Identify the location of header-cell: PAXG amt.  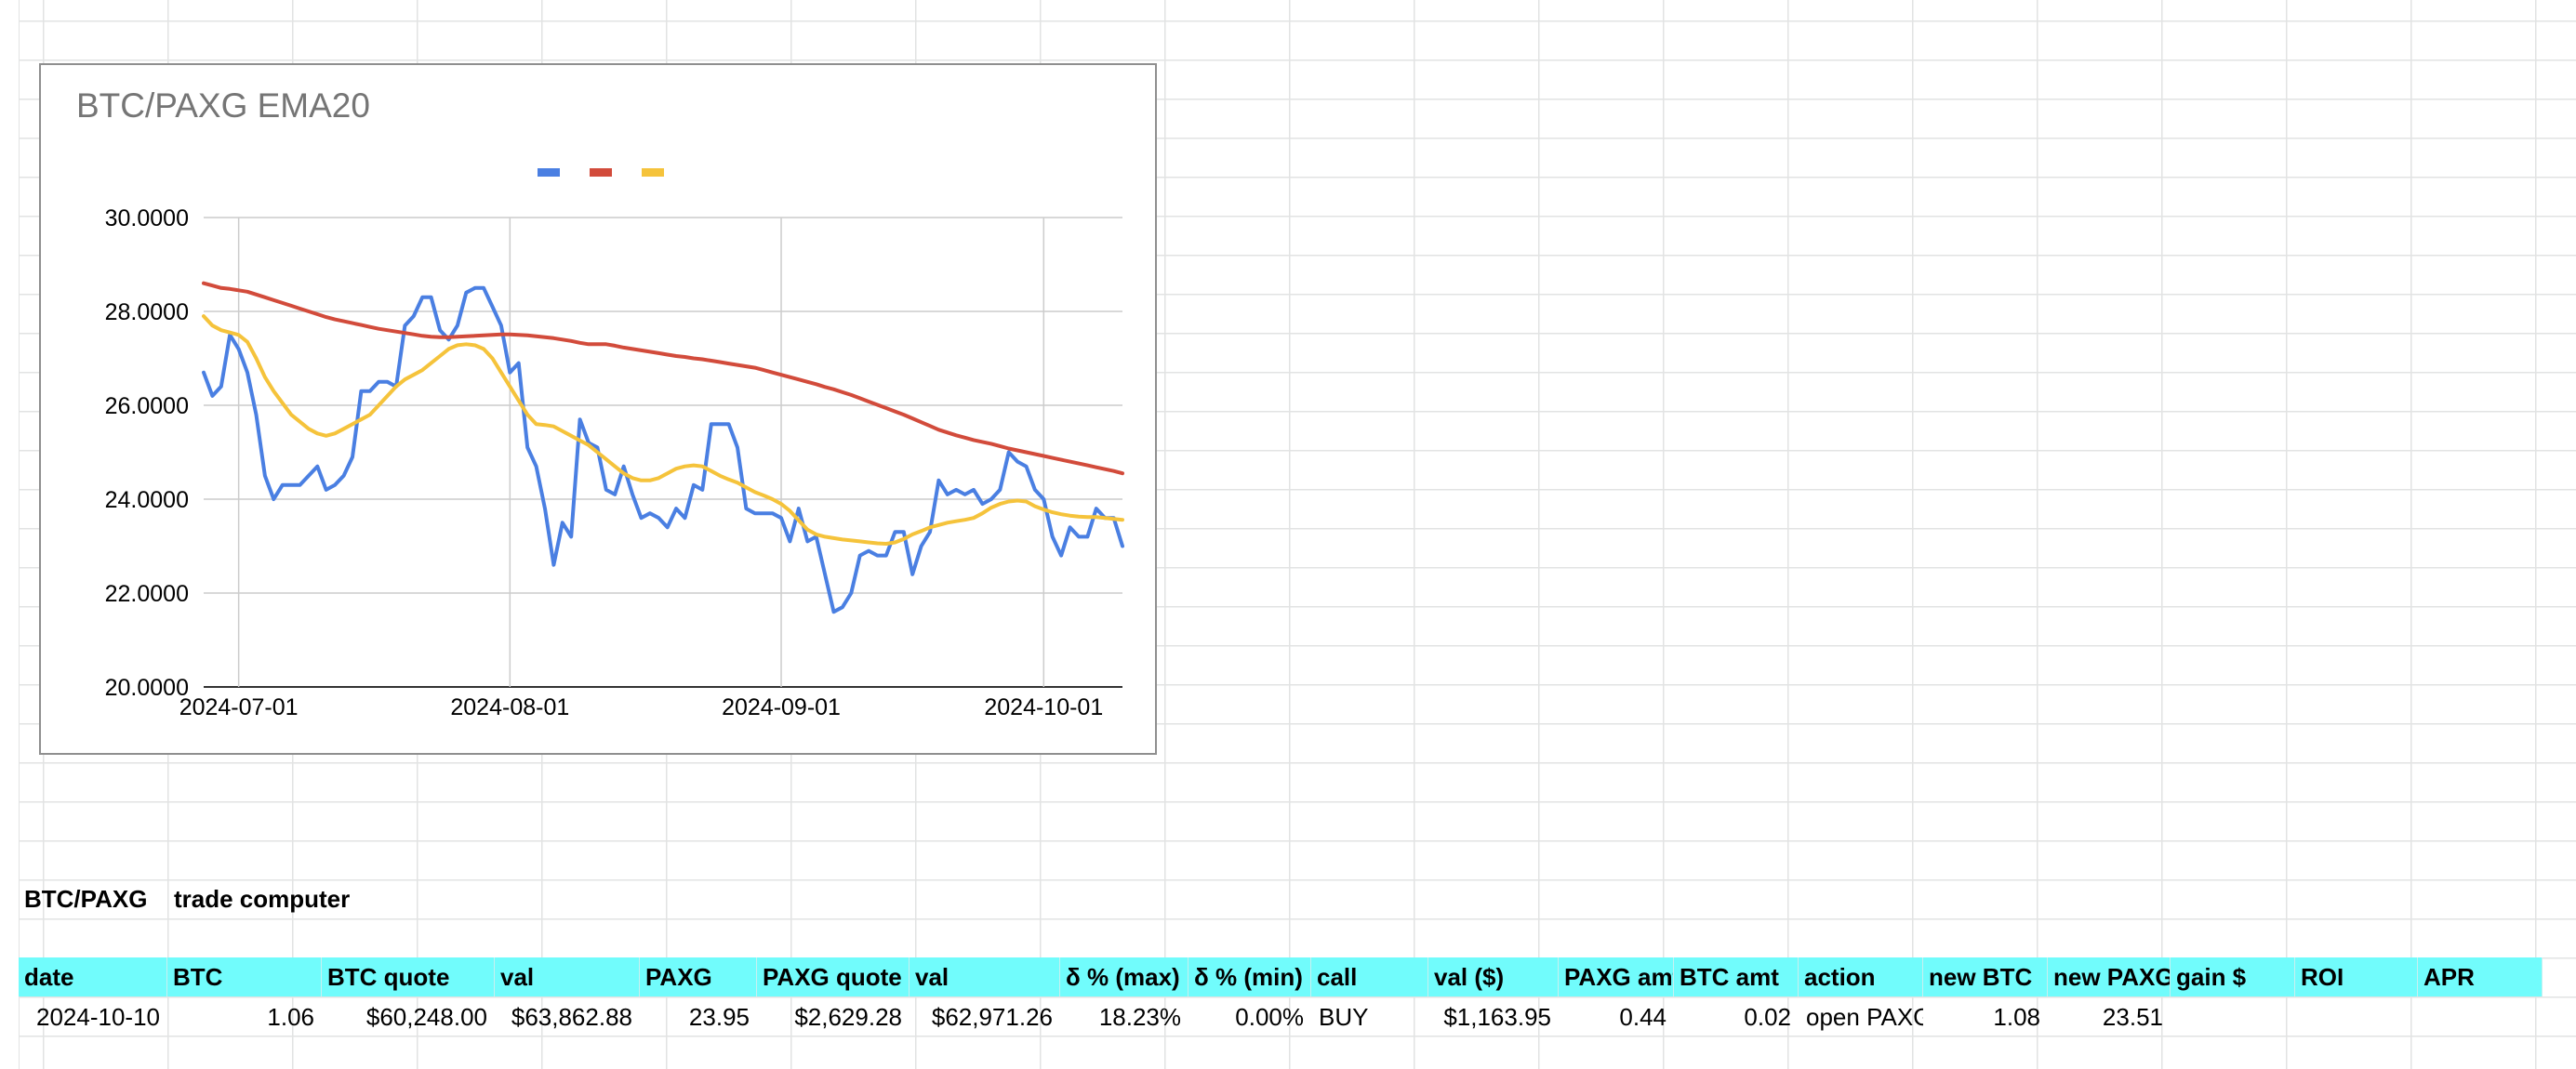
(1616, 976).